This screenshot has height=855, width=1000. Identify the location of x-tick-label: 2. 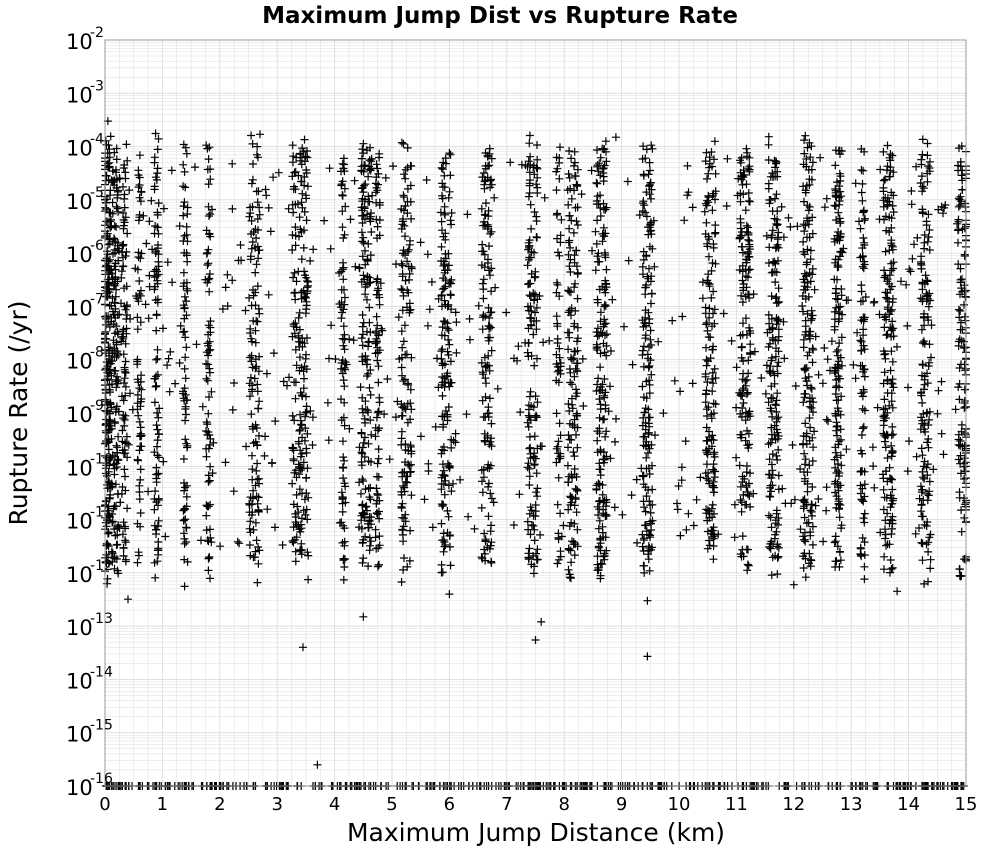
(219, 804).